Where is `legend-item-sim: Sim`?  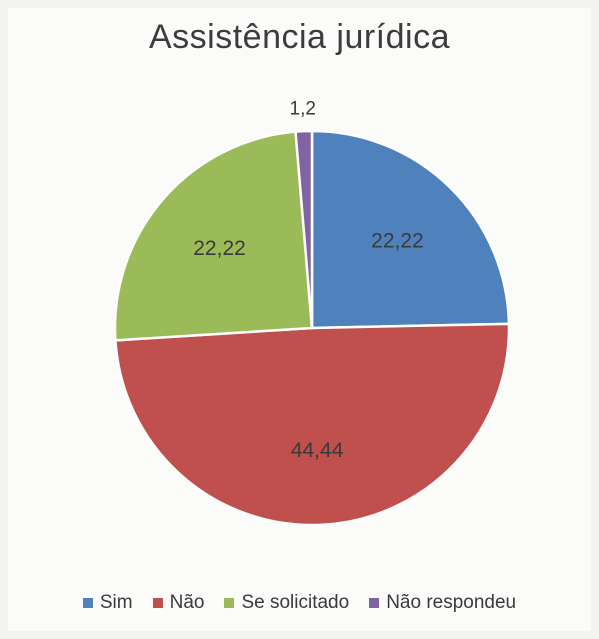 legend-item-sim: Sim is located at coordinates (107, 603).